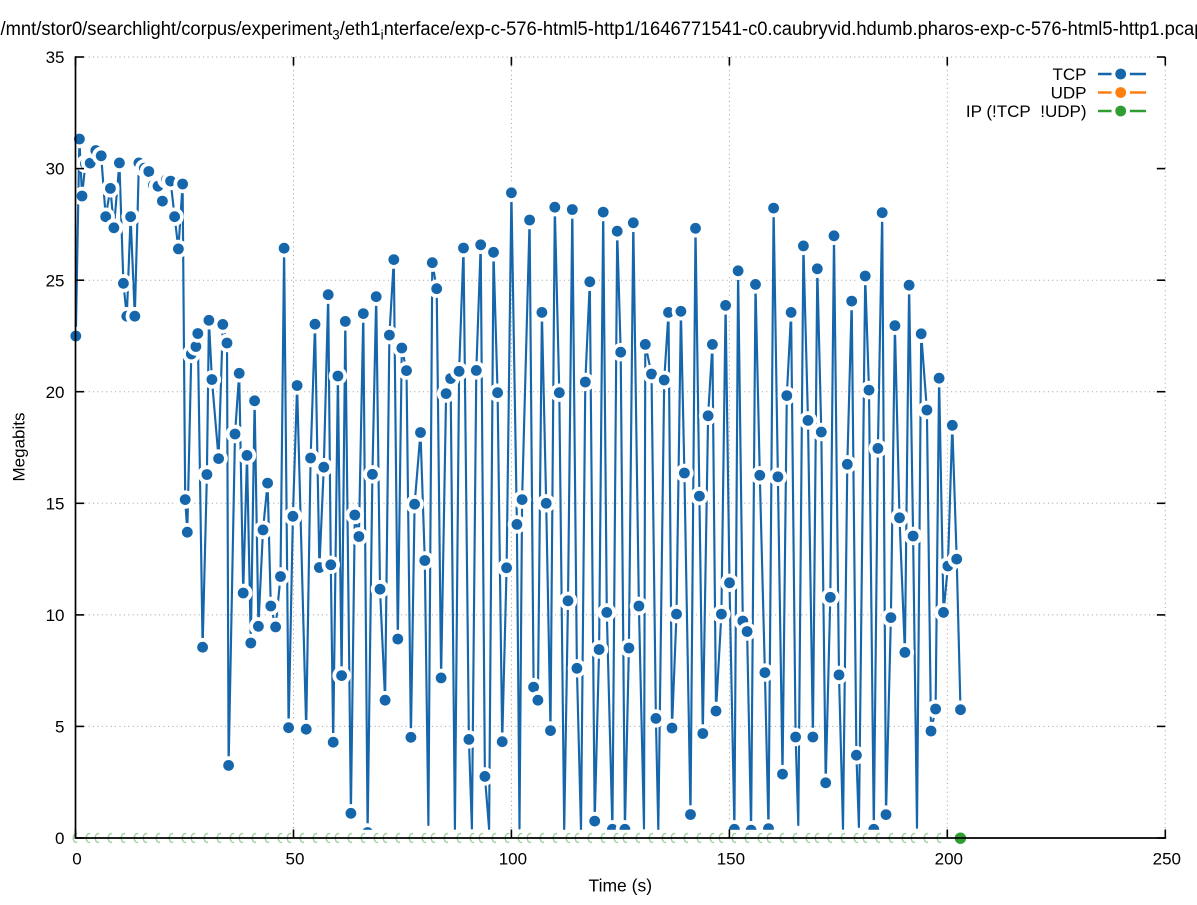 The height and width of the screenshot is (905, 1197). What do you see at coordinates (55, 503) in the screenshot?
I see `svg-text: 15` at bounding box center [55, 503].